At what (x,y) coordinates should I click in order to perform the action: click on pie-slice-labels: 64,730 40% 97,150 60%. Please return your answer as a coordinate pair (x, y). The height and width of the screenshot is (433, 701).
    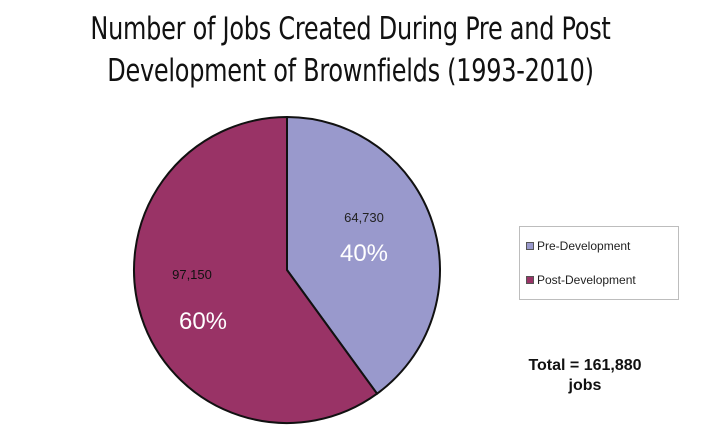
    Looking at the image, I should click on (280, 272).